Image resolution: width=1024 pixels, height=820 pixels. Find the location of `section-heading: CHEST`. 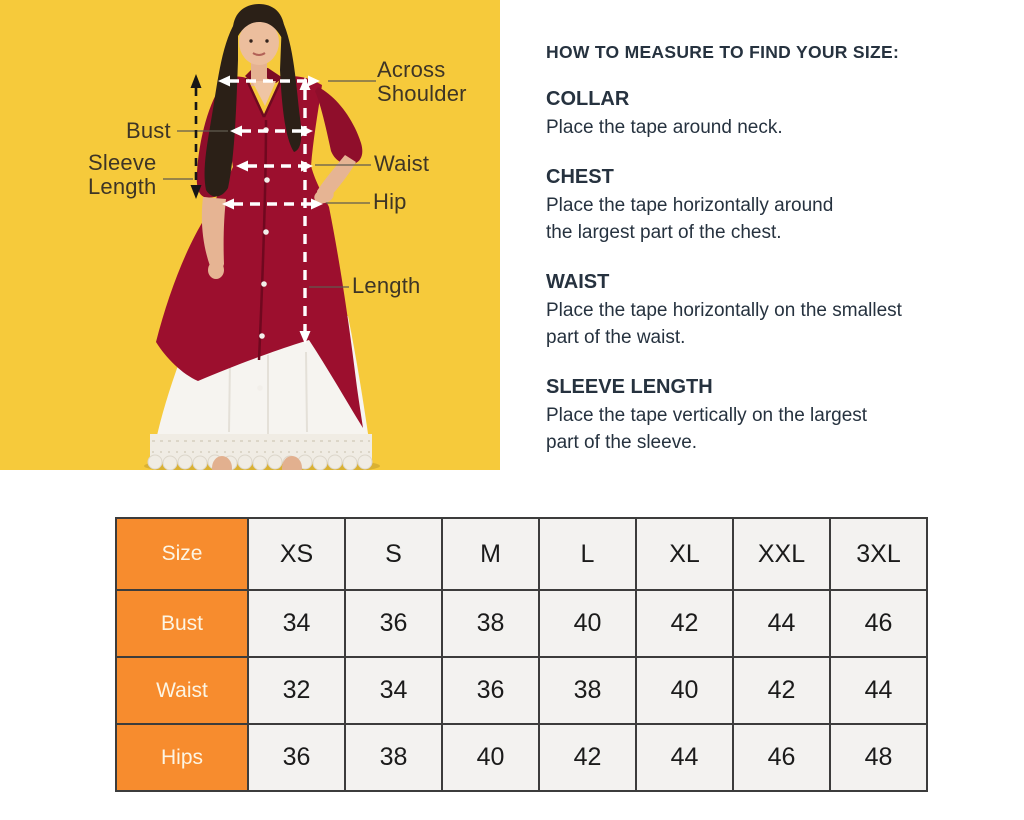

section-heading: CHEST is located at coordinates (580, 177).